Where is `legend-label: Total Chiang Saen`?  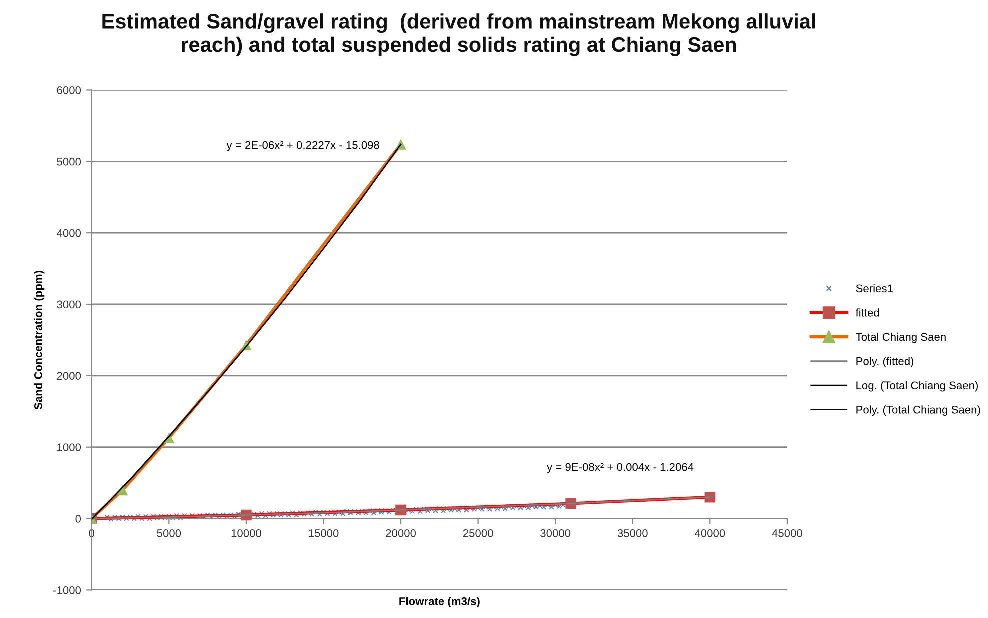
legend-label: Total Chiang Saen is located at coordinates (901, 338).